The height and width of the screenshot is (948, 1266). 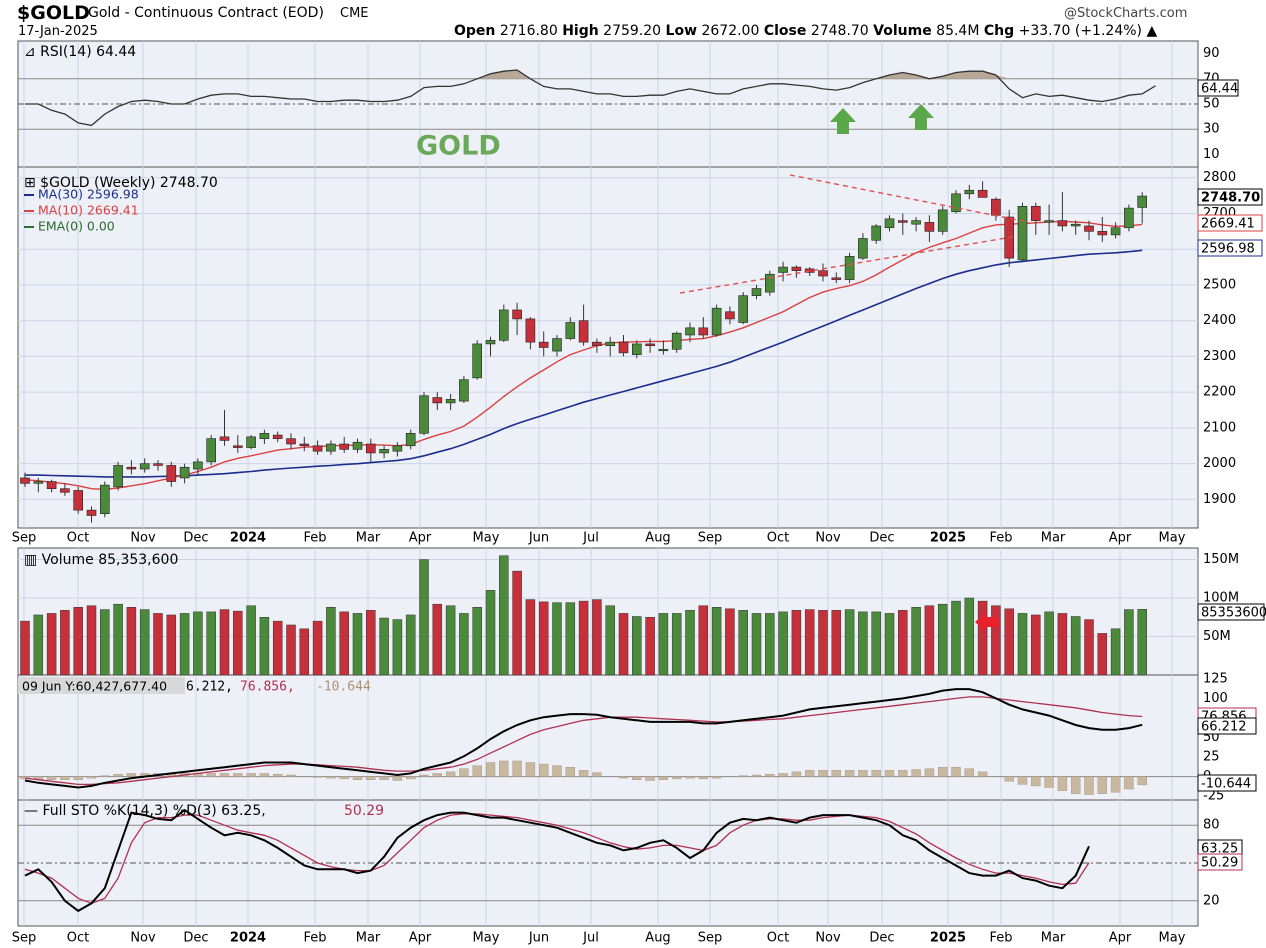 I want to click on upper-trendline, so click(x=909, y=198).